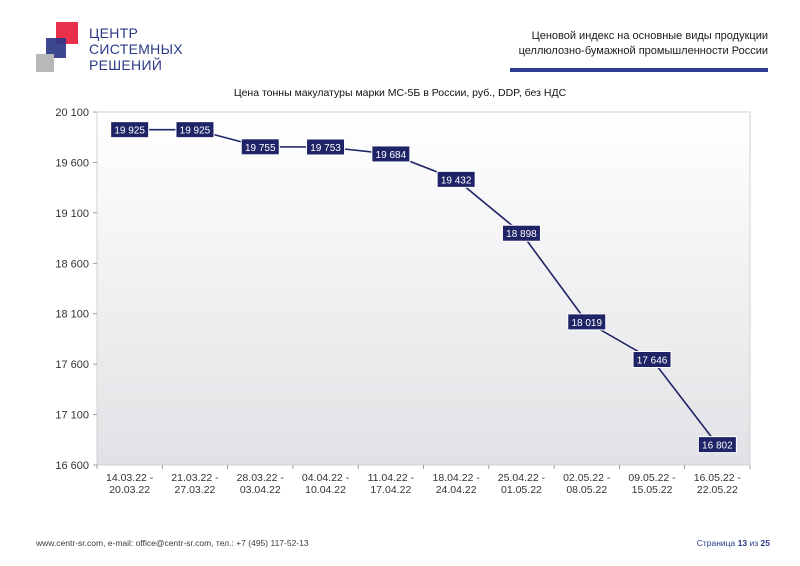 Image resolution: width=800 pixels, height=566 pixels. What do you see at coordinates (754, 543) in the screenshot?
I see `page-sep: из` at bounding box center [754, 543].